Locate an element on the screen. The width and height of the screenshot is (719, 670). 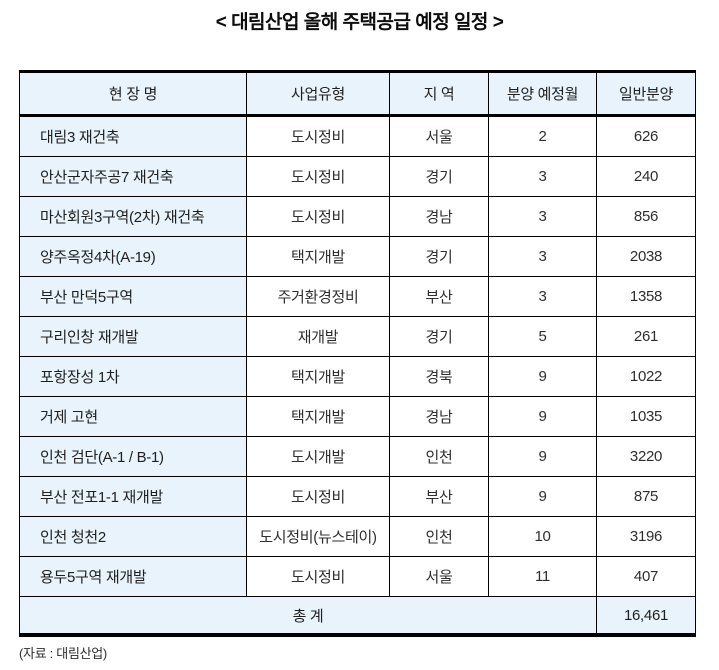
table-row: 마산회원3구역(2차) 재건축 도시정비 경남 3 856 is located at coordinates (357, 216).